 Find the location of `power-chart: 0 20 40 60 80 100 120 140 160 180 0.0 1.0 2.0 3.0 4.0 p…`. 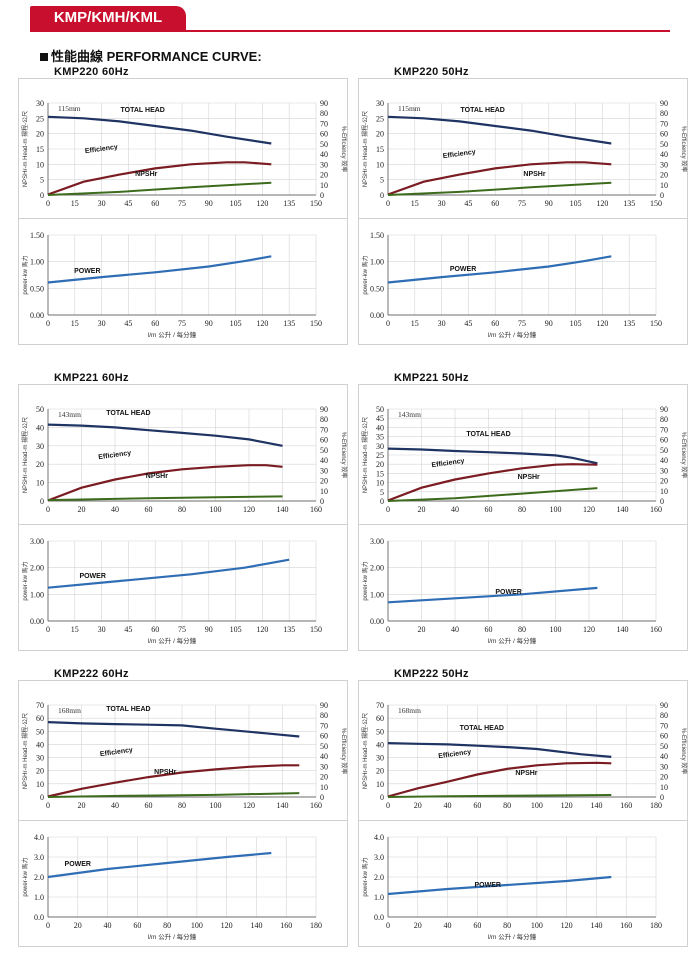

power-chart: 0 20 40 60 80 100 120 140 160 180 0.0 1.0 2.0 3.0 4.0 p… is located at coordinates (523, 883).